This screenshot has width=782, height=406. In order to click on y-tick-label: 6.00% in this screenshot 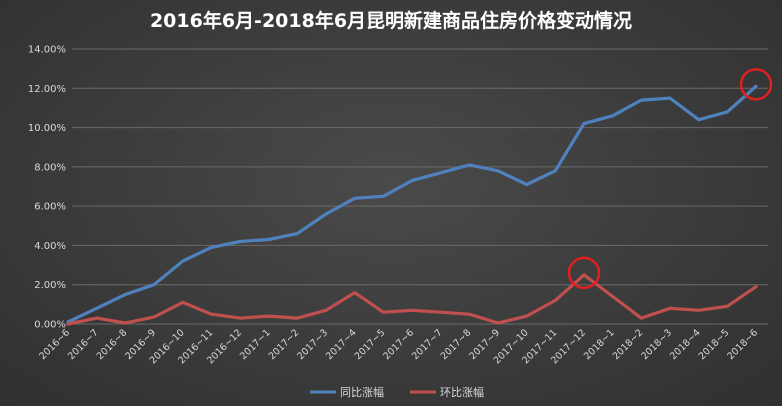, I will do `click(50, 207)`.